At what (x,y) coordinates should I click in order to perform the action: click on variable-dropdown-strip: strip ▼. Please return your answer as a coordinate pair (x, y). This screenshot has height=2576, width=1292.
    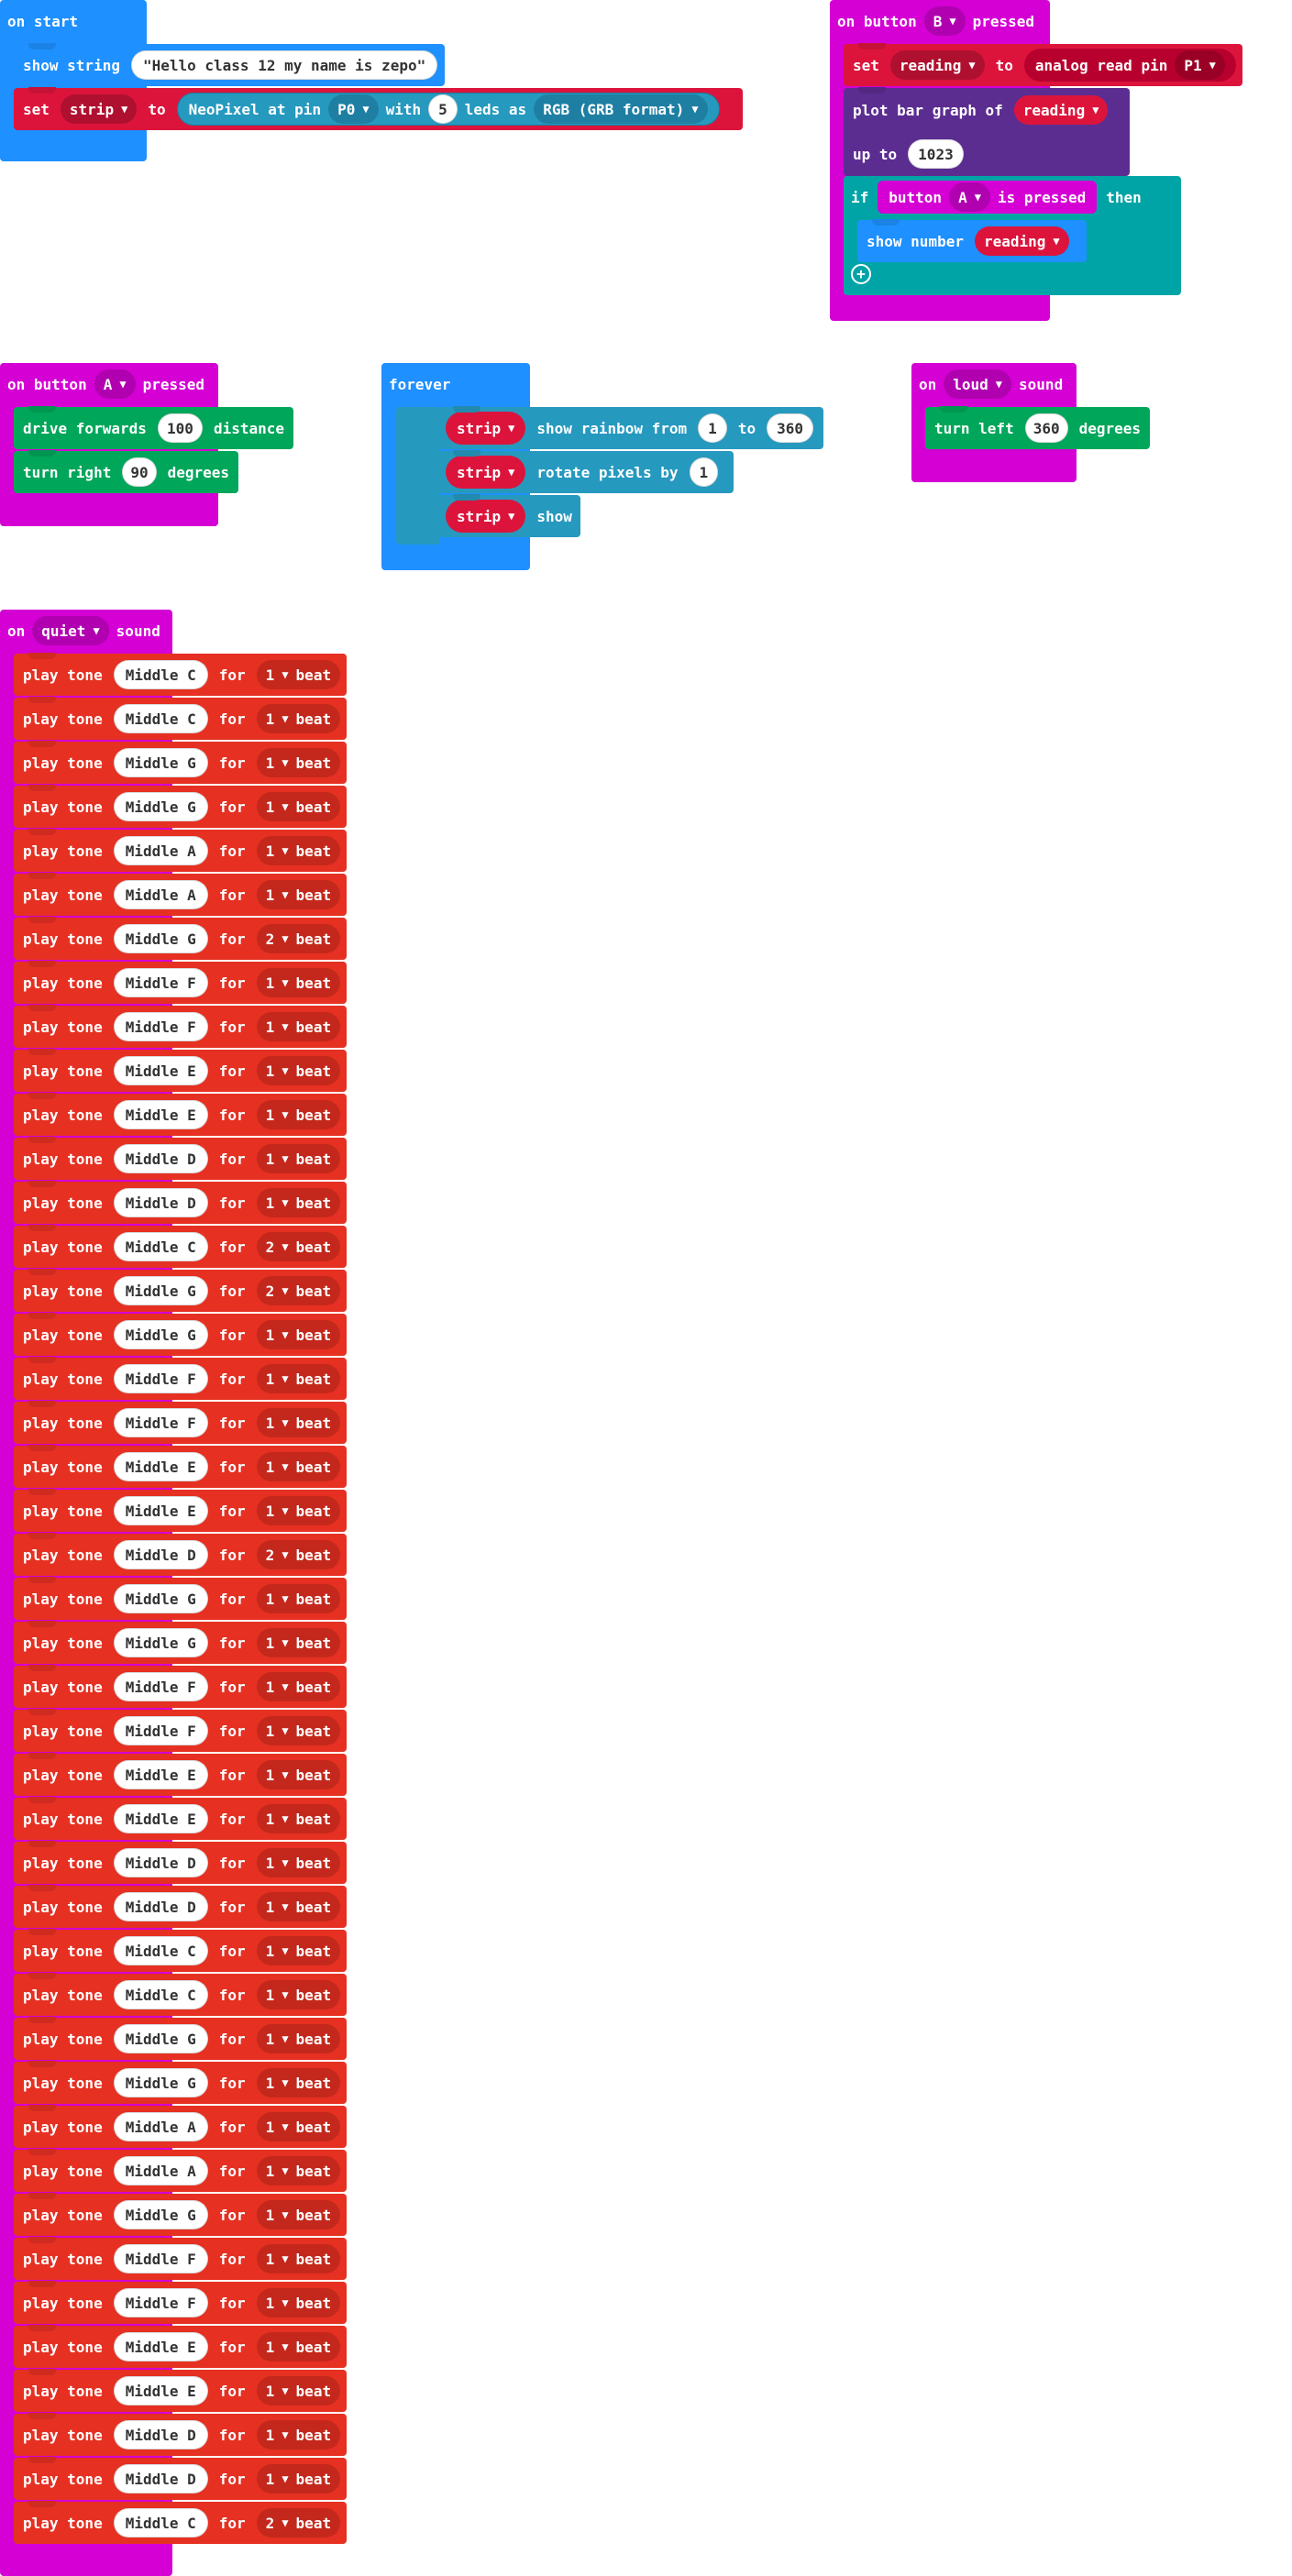
    Looking at the image, I should click on (99, 109).